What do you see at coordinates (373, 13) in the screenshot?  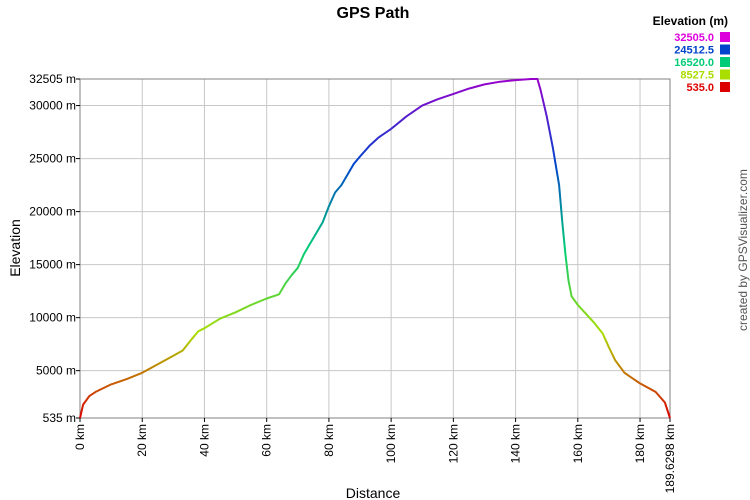 I see `chart-title: GPS Path` at bounding box center [373, 13].